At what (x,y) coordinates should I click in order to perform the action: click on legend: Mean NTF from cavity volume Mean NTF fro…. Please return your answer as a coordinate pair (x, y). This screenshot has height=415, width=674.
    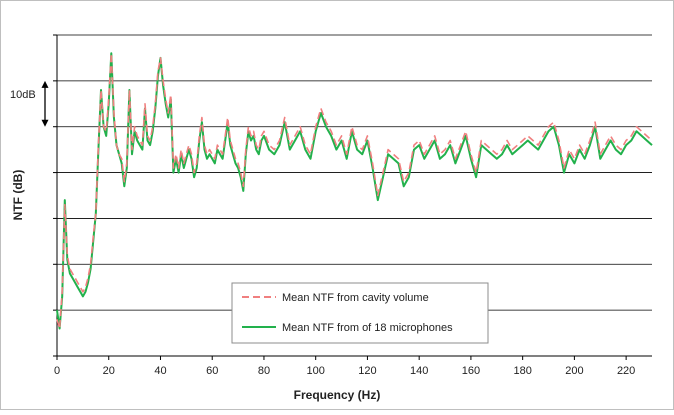
    Looking at the image, I should click on (360, 313).